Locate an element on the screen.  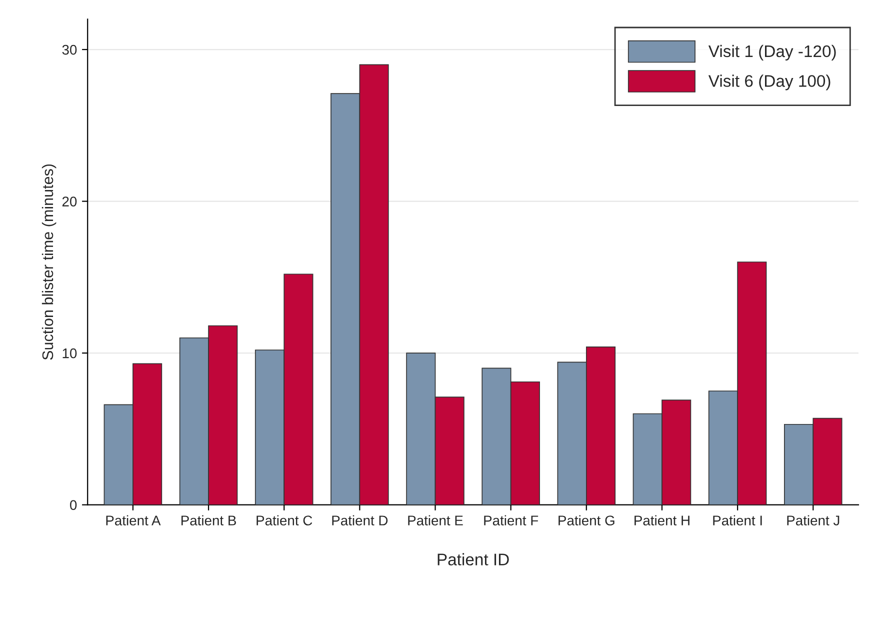
x-tick-label: Patient A is located at coordinates (133, 520).